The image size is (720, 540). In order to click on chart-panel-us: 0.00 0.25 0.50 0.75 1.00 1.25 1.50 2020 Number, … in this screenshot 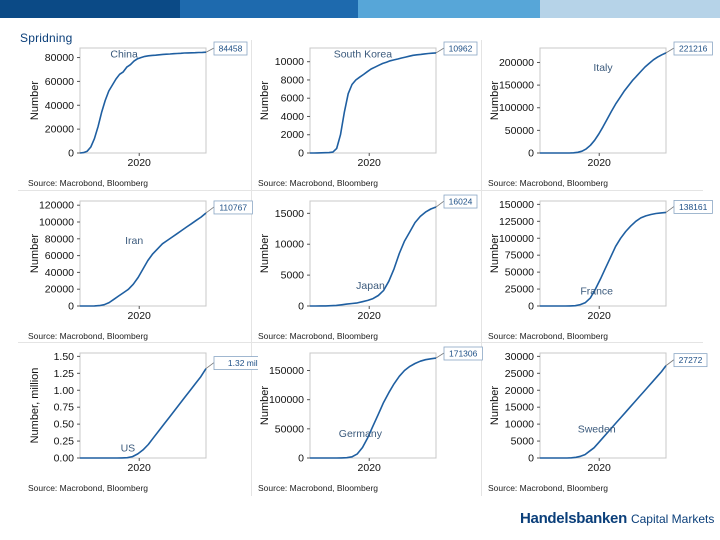, I will do `click(142, 421)`.